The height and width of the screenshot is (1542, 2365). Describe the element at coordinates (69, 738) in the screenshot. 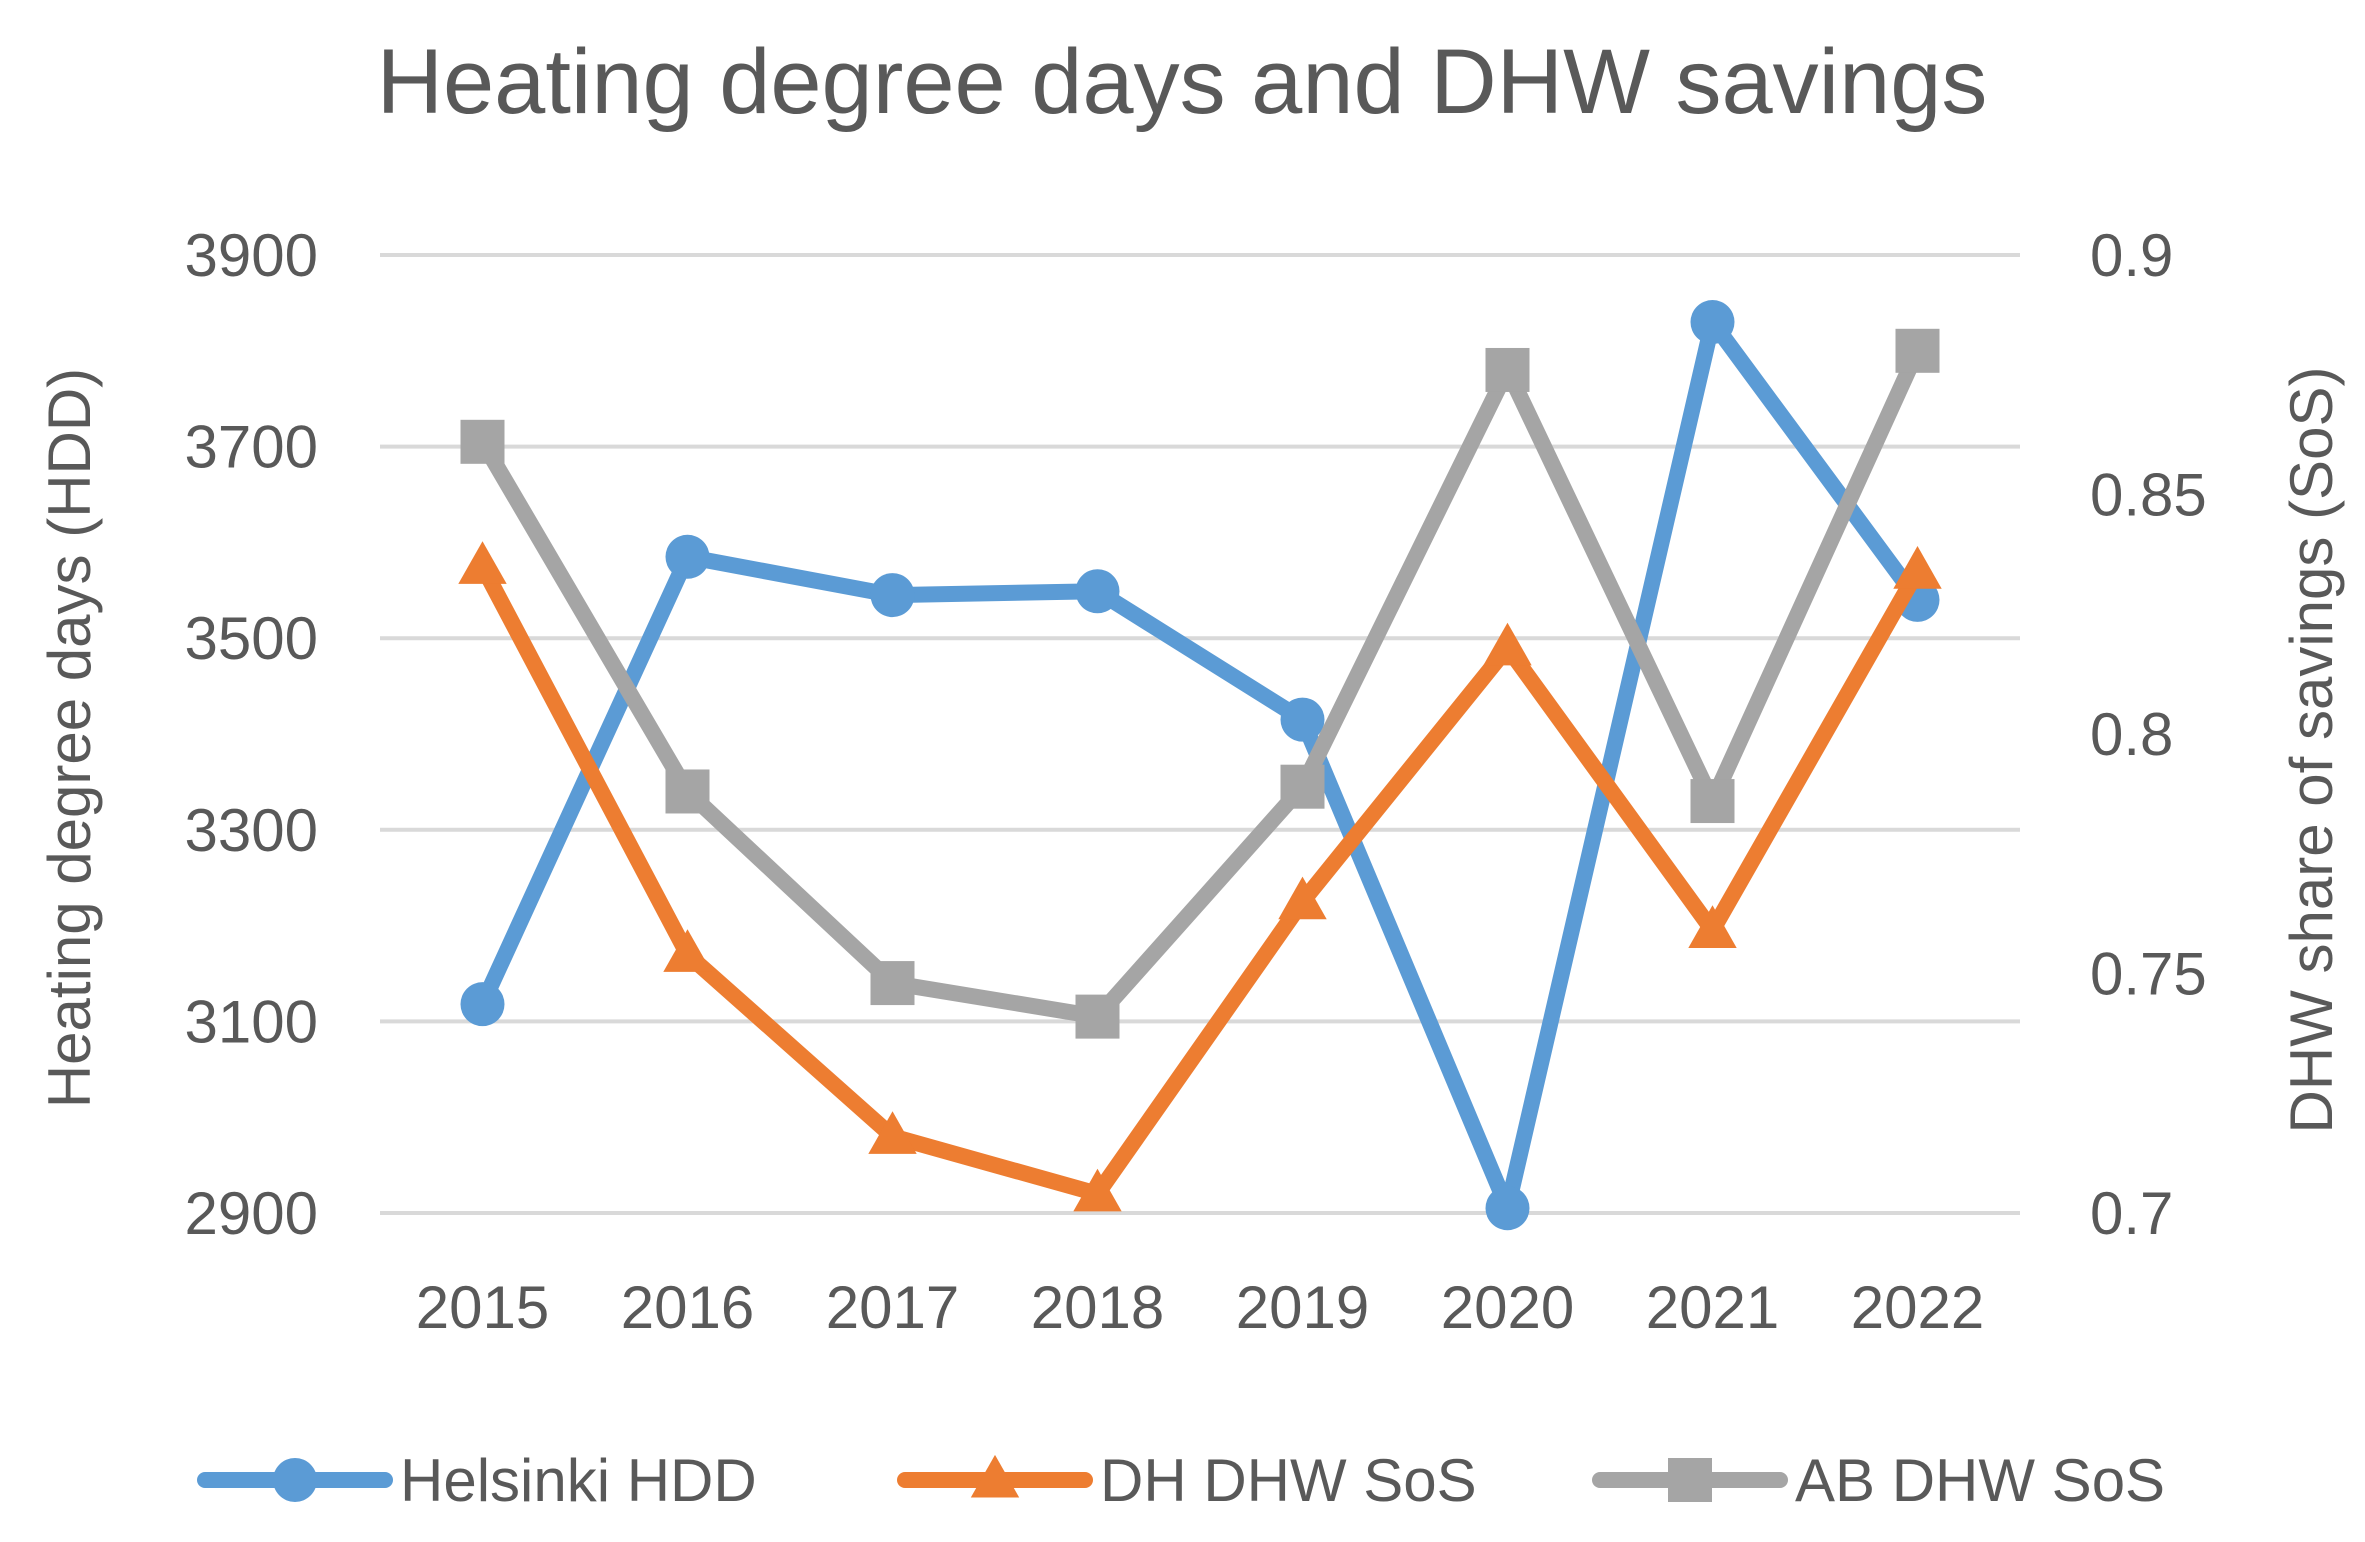

I see `left-axis-title: Heating degree days (HDD)` at that location.